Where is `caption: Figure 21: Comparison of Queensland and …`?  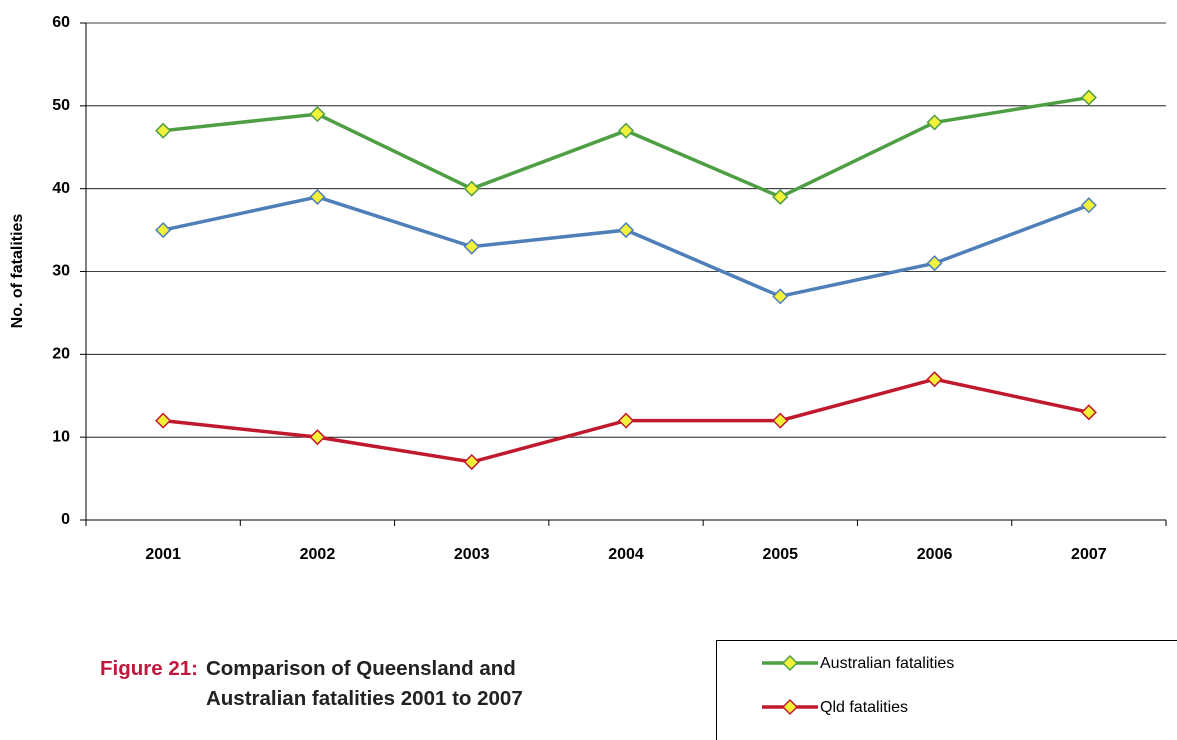 caption: Figure 21: Comparison of Queensland and … is located at coordinates (325, 684).